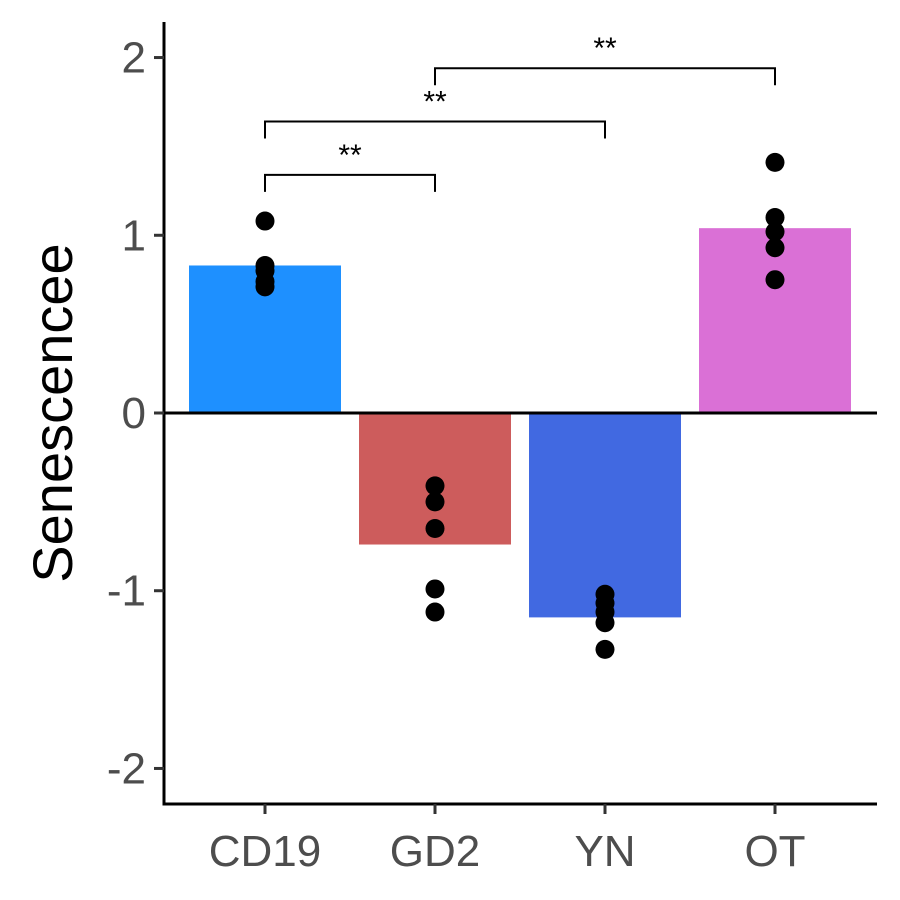 This screenshot has height=900, width=900. Describe the element at coordinates (435, 102) in the screenshot. I see `significance-label-2: **` at that location.